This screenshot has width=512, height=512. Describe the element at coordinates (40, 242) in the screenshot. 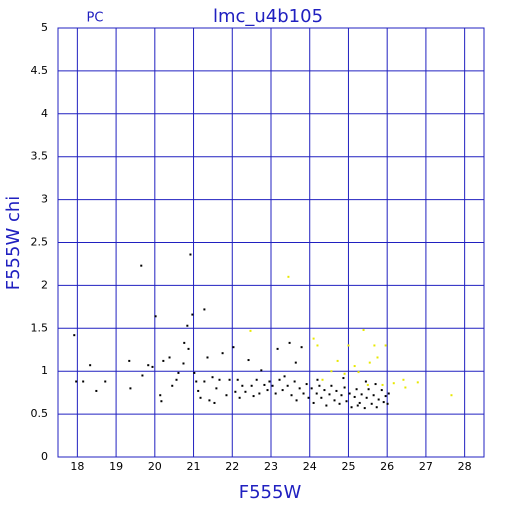

I see `y-tick-label: 2.5` at that location.